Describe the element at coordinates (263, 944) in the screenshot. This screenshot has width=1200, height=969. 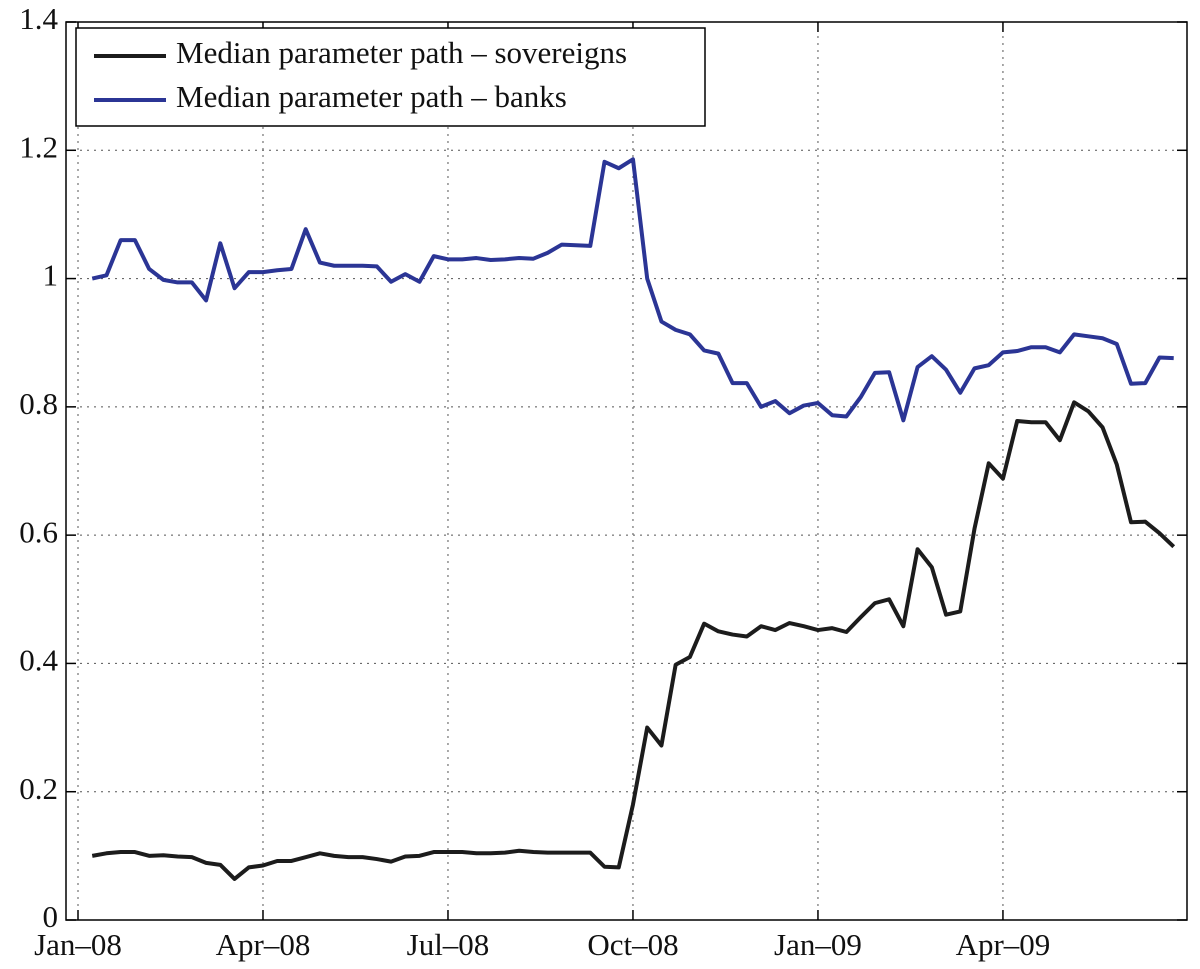
I see `x-tick-label: Apr–08` at that location.